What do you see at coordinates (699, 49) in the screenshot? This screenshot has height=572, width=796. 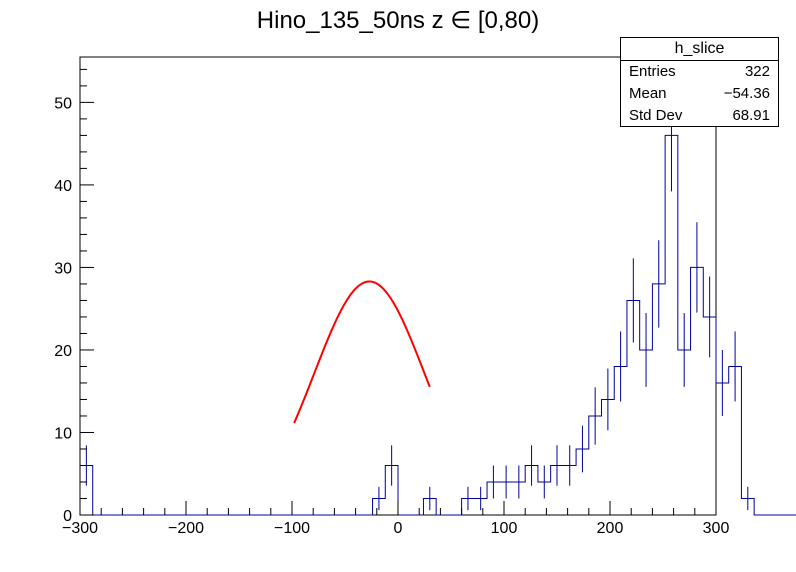 I see `stats-title: h_slice` at bounding box center [699, 49].